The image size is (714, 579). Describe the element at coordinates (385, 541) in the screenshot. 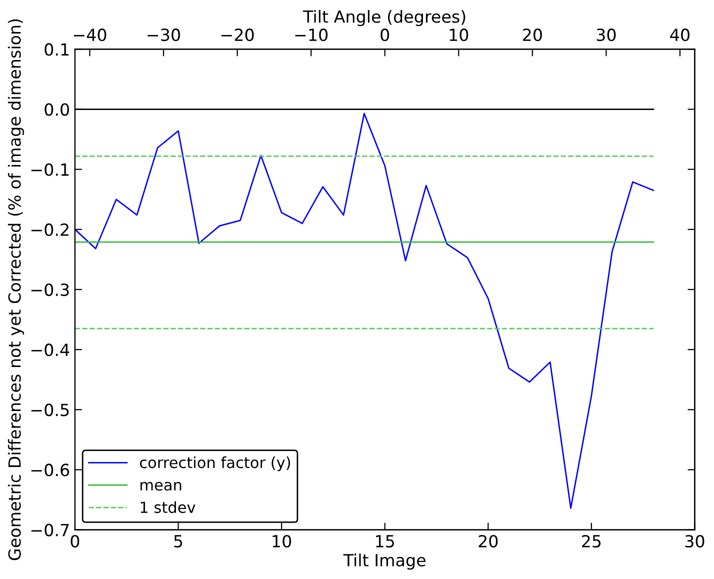

I see `x-tick-label: 15` at that location.